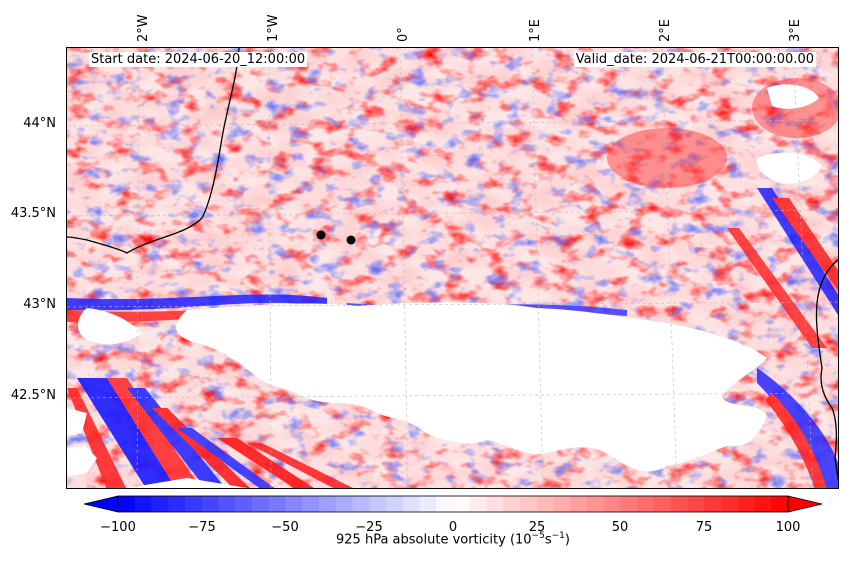  Describe the element at coordinates (453, 527) in the screenshot. I see `colorbar-tick-0: 0` at that location.